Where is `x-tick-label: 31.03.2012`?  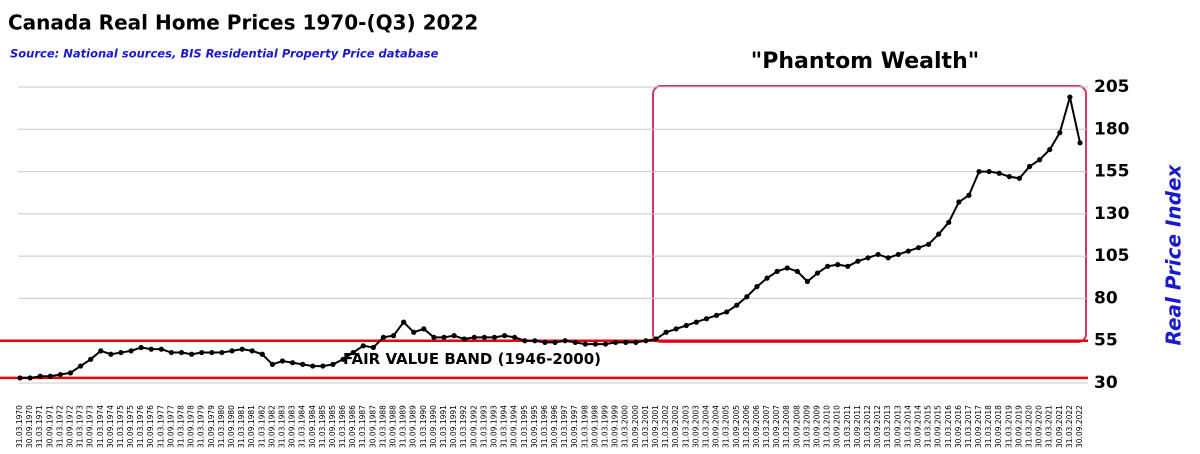
x-tick-label: 31.03.2012 is located at coordinates (867, 426).